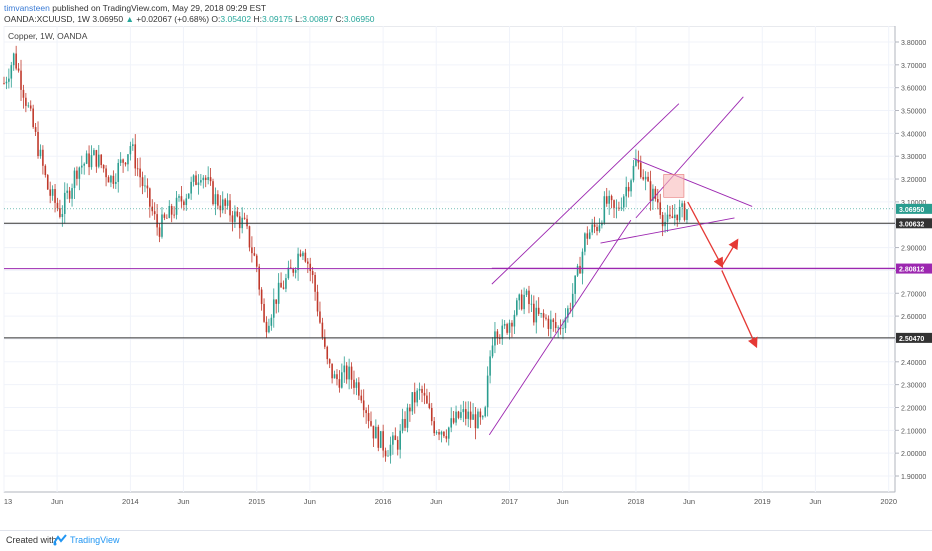 The image size is (932, 551). Describe the element at coordinates (913, 363) in the screenshot. I see `y-tick-label: 2.40000` at that location.